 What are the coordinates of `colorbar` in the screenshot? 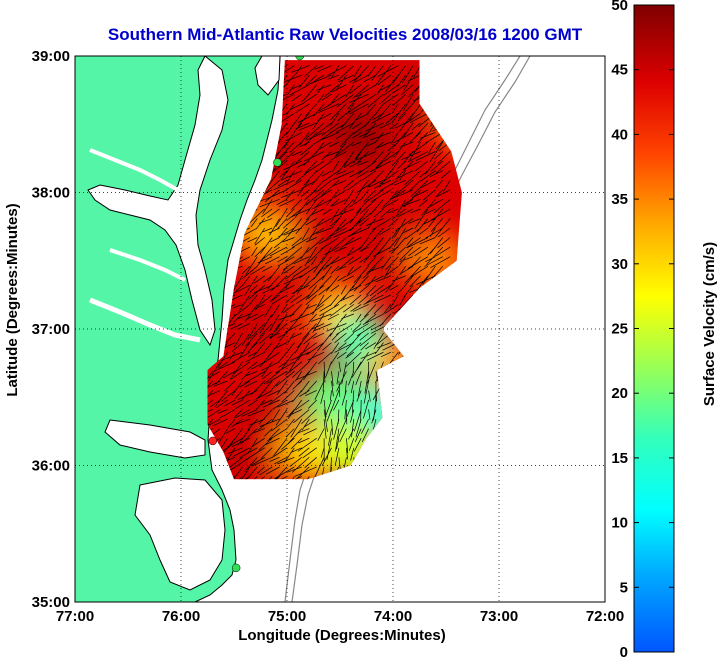 It's located at (654, 328).